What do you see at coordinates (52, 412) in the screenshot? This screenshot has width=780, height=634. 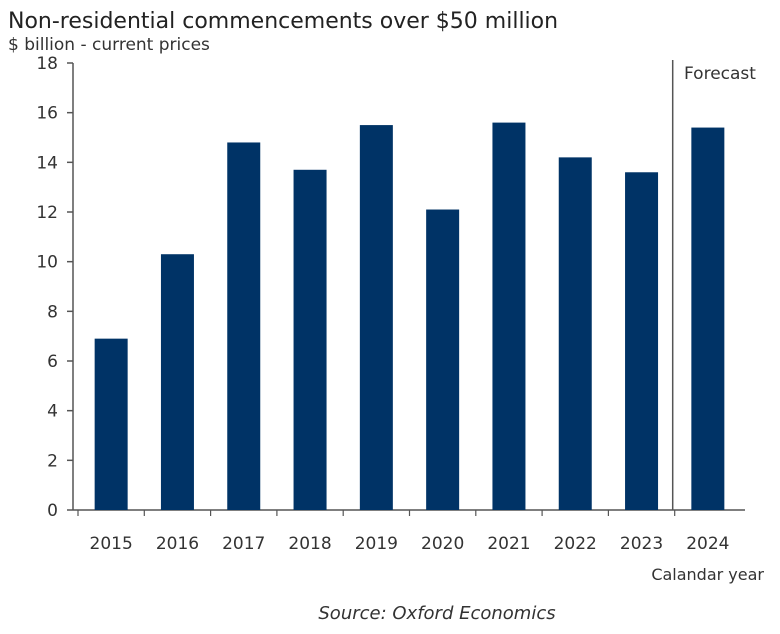 I see `y-tick-label: 4` at bounding box center [52, 412].